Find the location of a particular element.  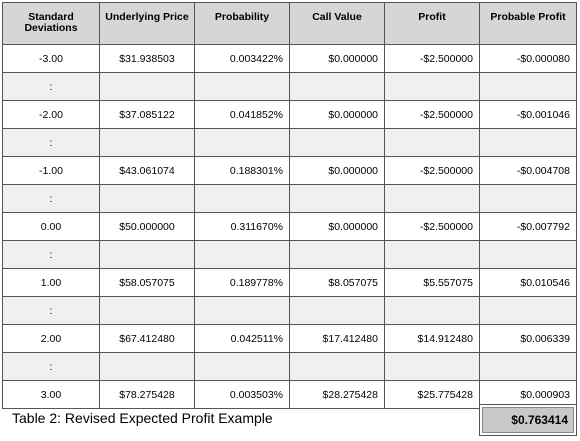

header-cell: Probable Profit is located at coordinates (528, 23).